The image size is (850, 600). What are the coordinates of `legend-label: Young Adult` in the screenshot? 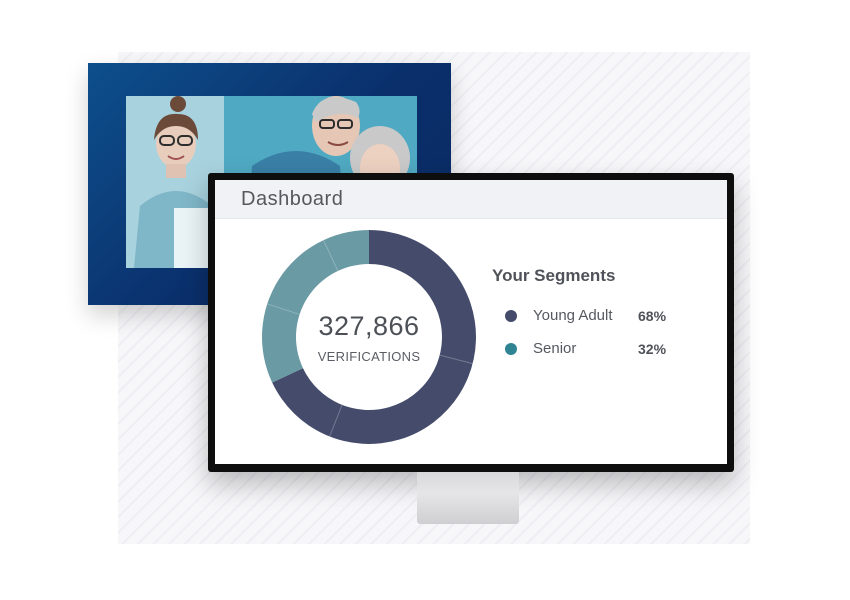 It's located at (573, 315).